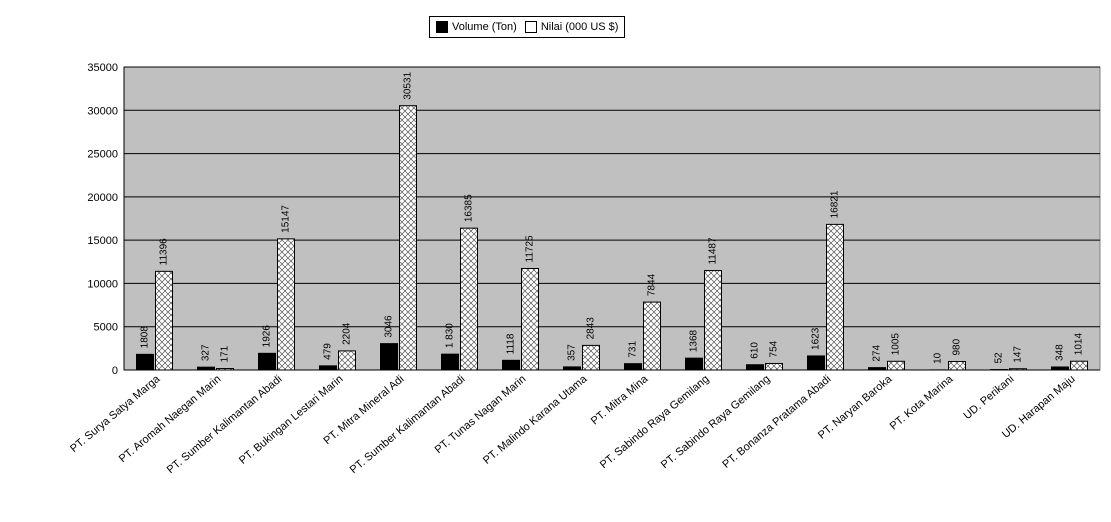 The image size is (1111, 522). Describe the element at coordinates (633, 349) in the screenshot. I see `data-label-volume: 731` at that location.